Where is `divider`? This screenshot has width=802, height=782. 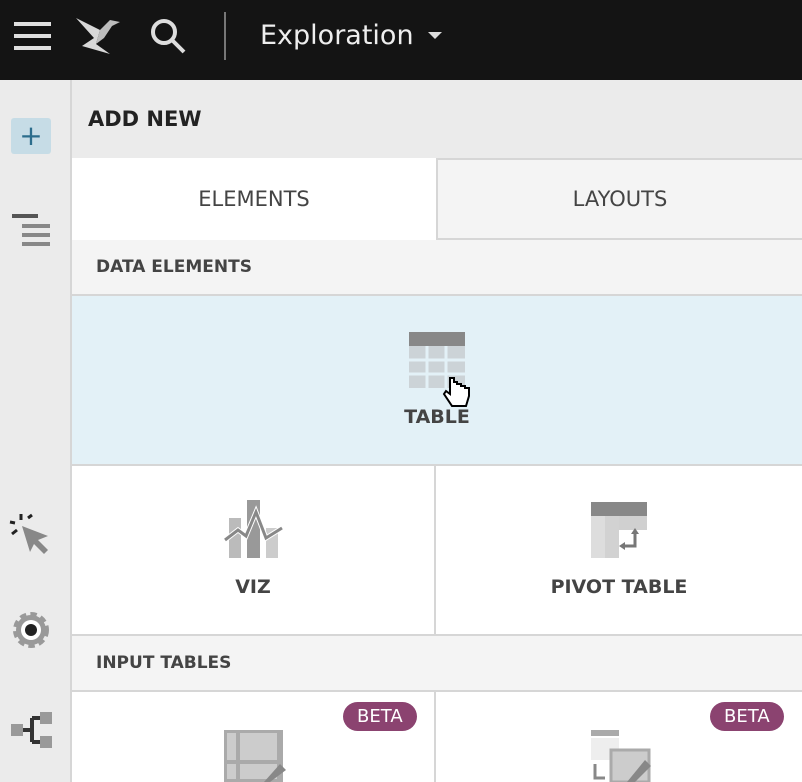
divider is located at coordinates (225, 36).